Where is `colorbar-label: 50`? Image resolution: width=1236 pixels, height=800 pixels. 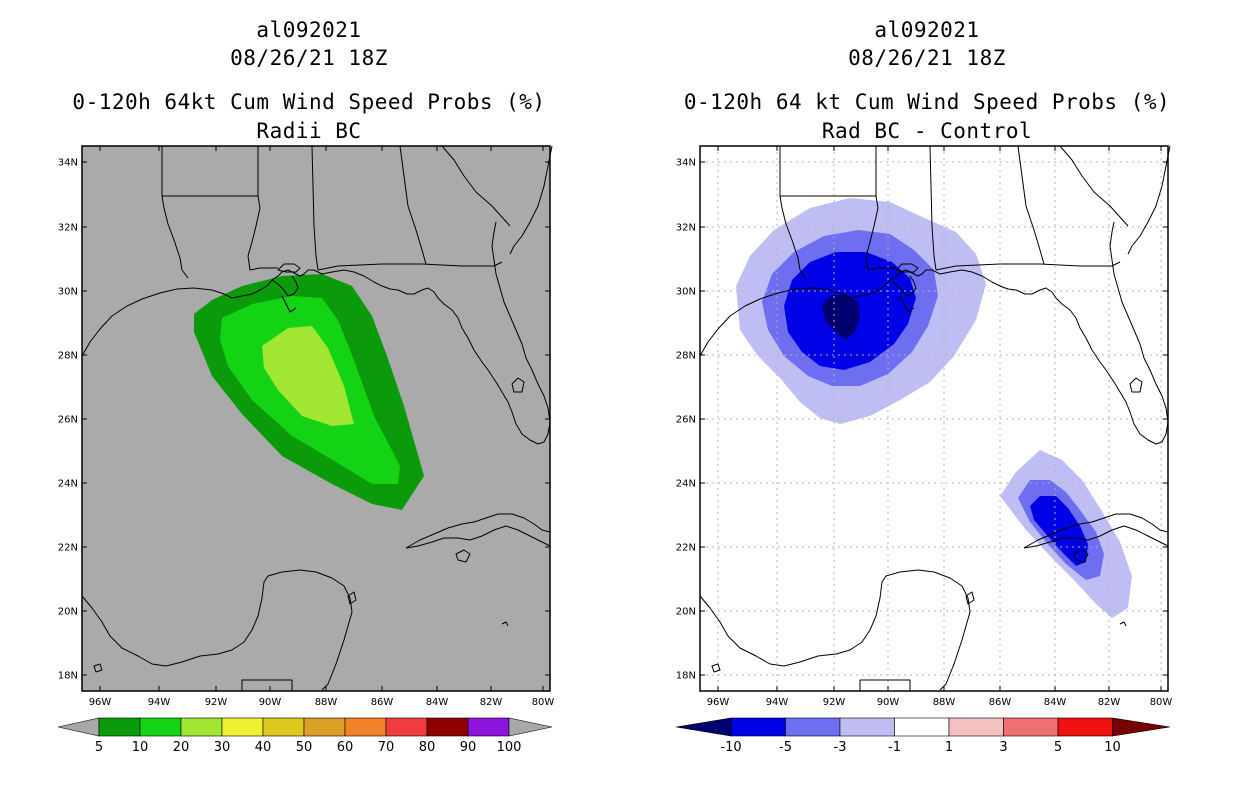
colorbar-label: 50 is located at coordinates (304, 747).